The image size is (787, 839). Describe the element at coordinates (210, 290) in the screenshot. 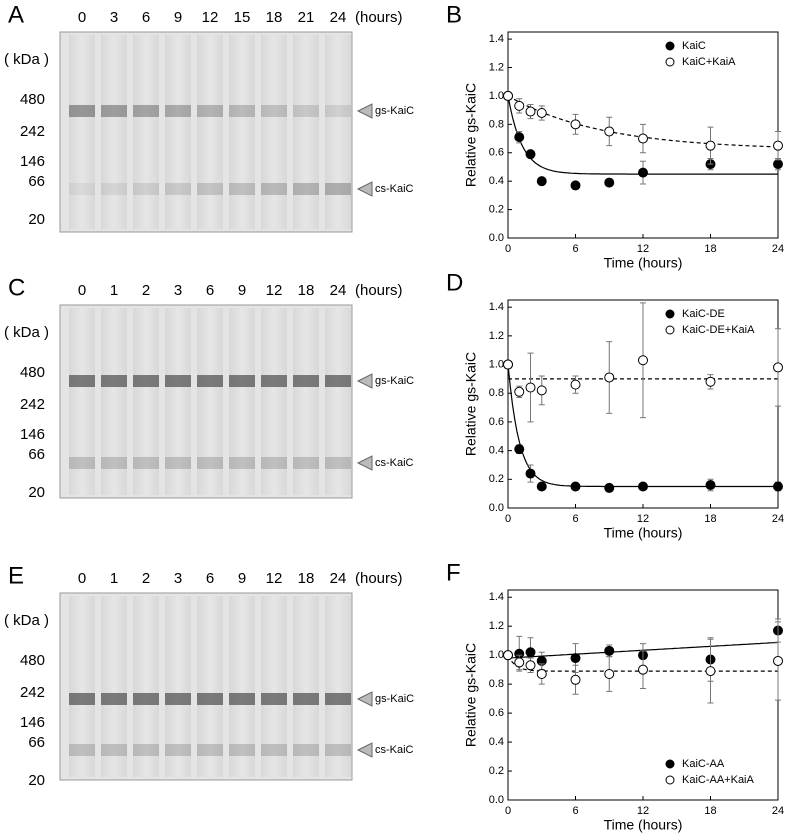

I see `lane-label: 6` at that location.